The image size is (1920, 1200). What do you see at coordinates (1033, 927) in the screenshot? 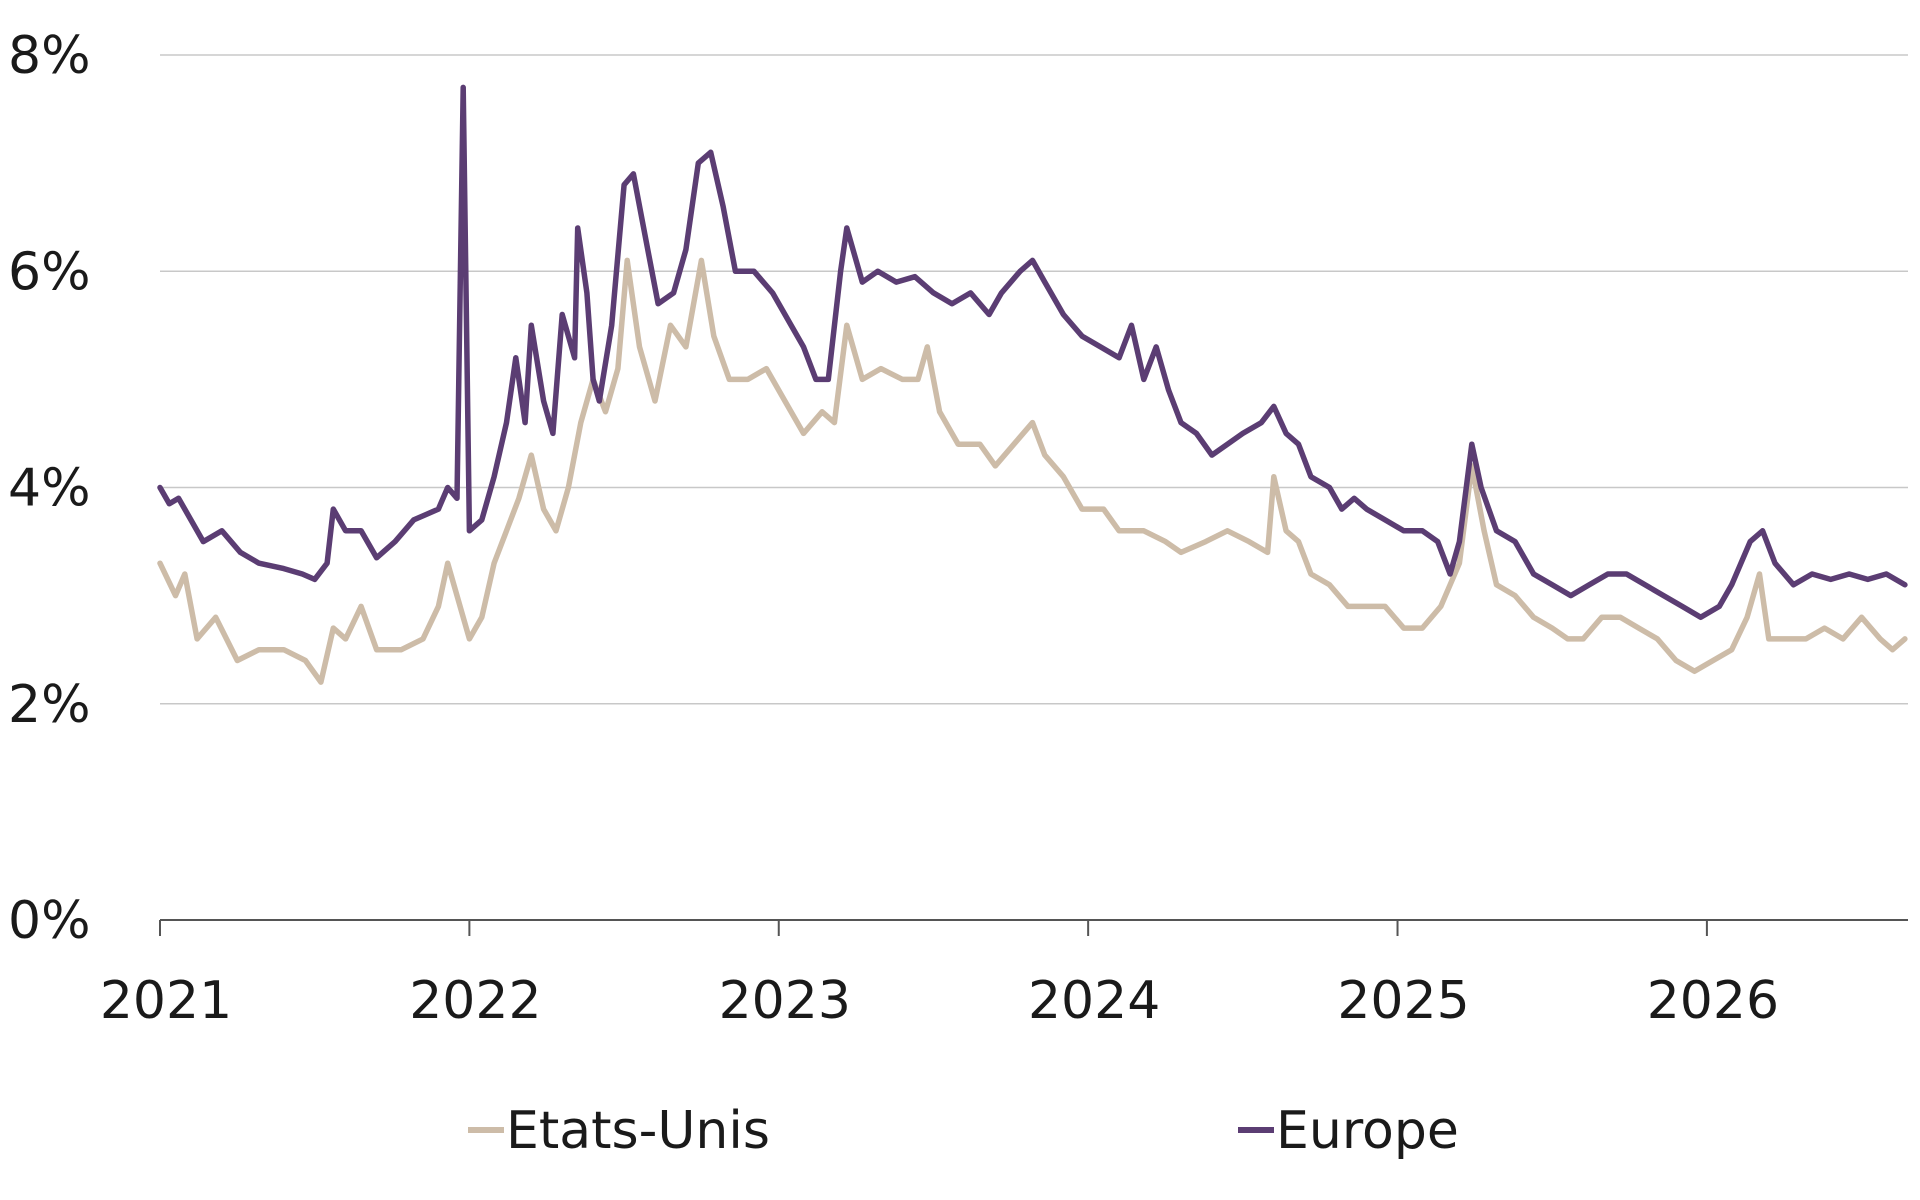
I see `x-axis` at bounding box center [1033, 927].